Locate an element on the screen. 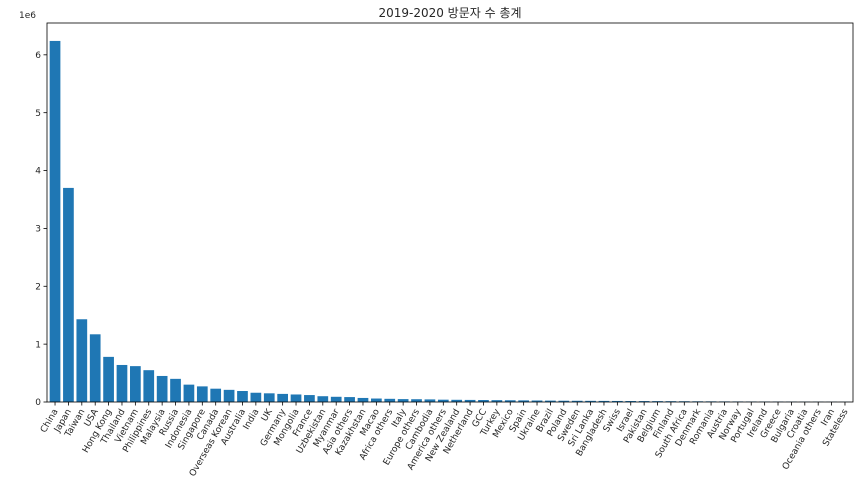 This screenshot has height=491, width=863. bar-germany is located at coordinates (282, 398).